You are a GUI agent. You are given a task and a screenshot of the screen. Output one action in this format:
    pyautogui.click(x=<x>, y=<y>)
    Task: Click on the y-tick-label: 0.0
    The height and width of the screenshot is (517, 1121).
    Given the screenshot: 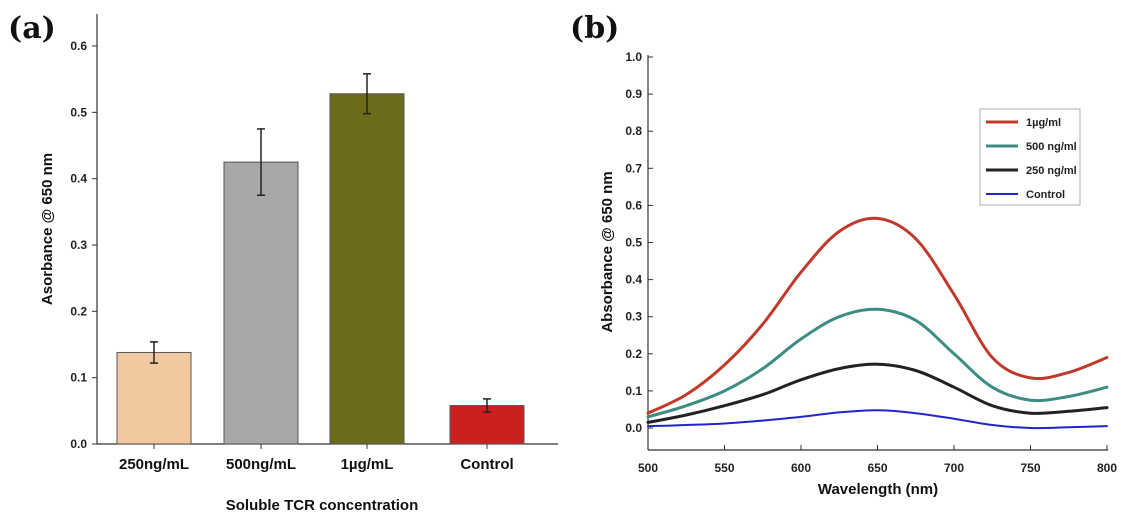 What is the action you would take?
    pyautogui.click(x=78, y=444)
    